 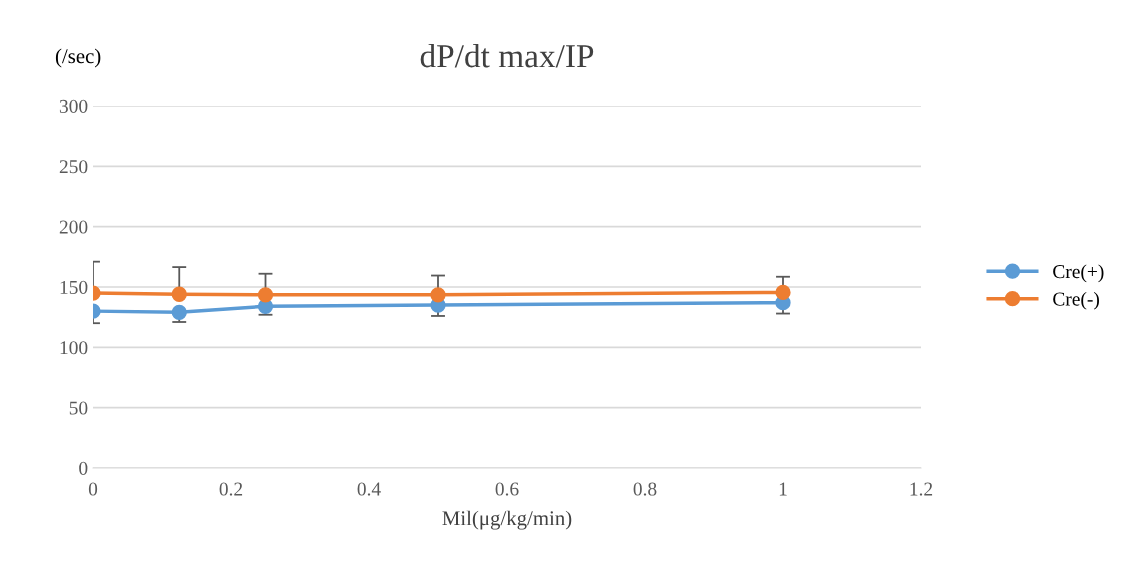 What do you see at coordinates (507, 55) in the screenshot?
I see `chart-title: dP/dt max/IP` at bounding box center [507, 55].